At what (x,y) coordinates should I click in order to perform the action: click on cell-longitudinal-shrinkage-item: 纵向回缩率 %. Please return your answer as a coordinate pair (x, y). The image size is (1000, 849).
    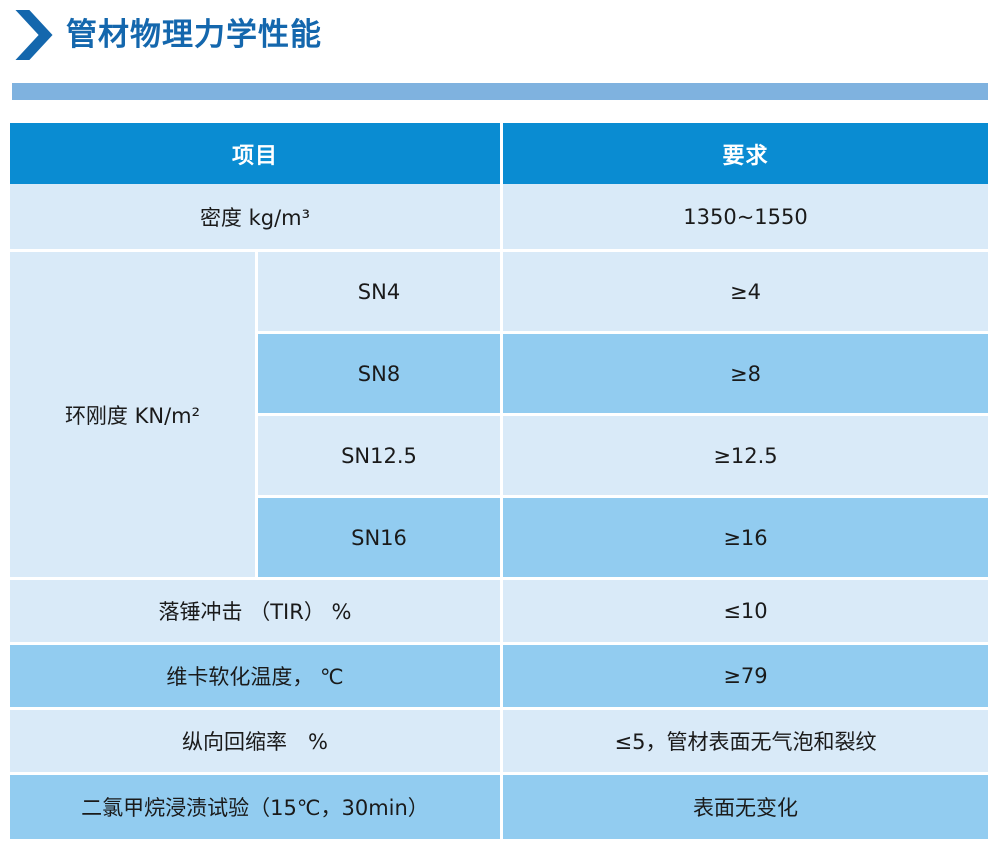
    Looking at the image, I should click on (255, 741).